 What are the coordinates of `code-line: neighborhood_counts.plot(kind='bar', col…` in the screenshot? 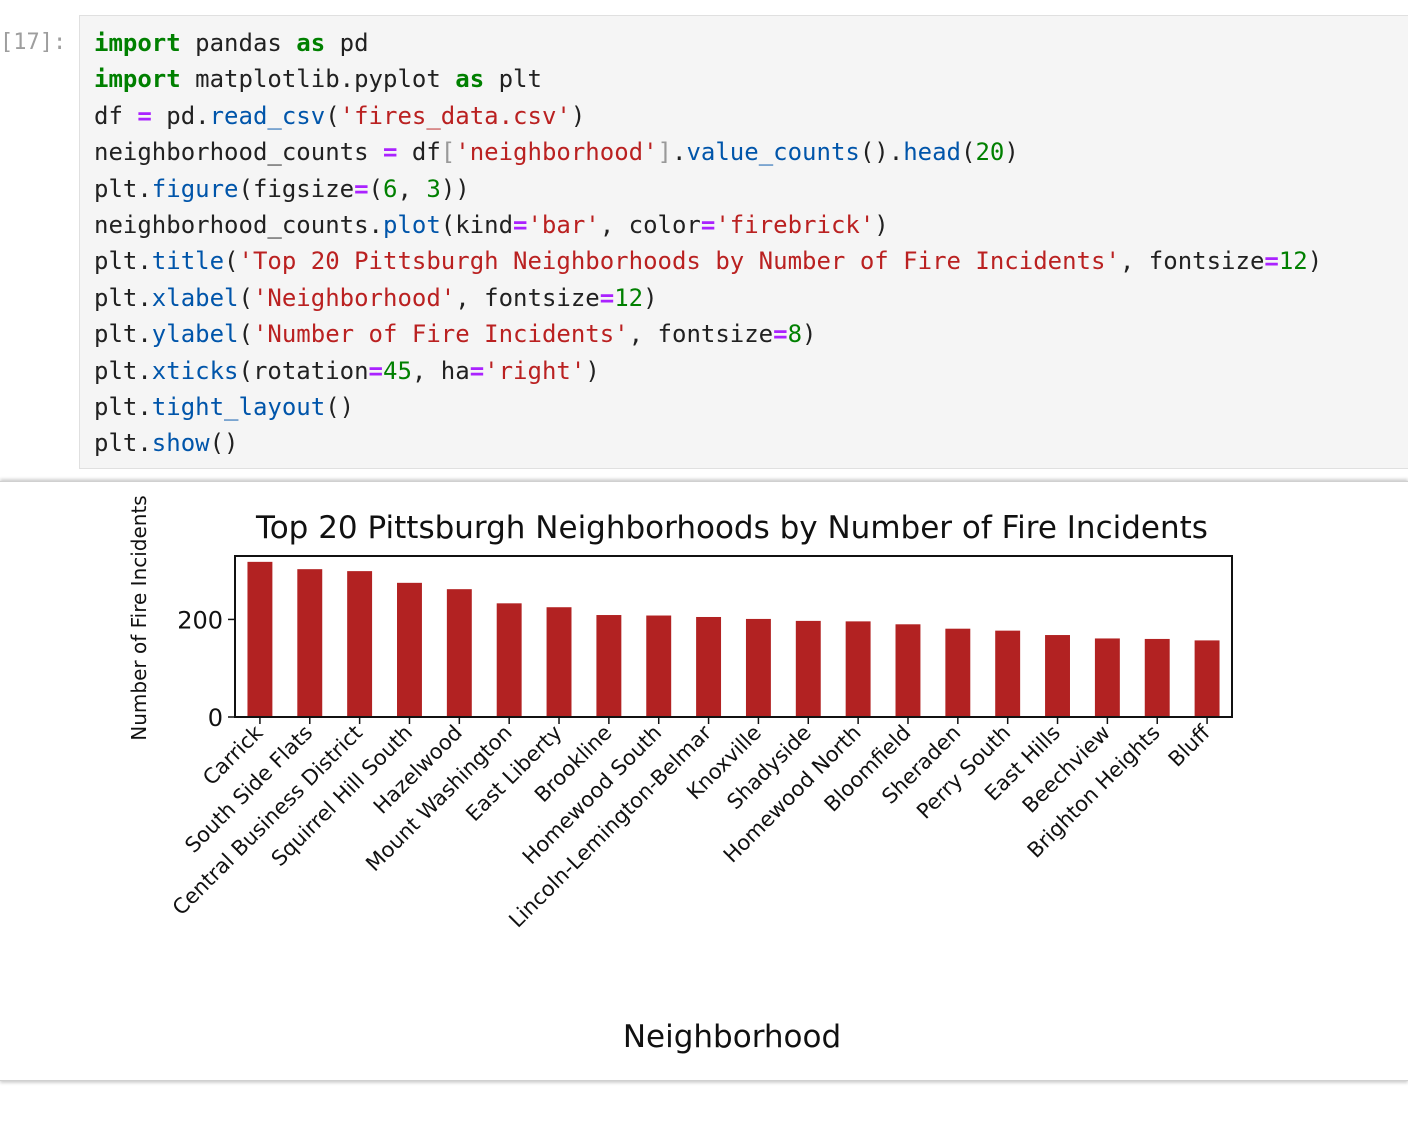 It's located at (708, 225).